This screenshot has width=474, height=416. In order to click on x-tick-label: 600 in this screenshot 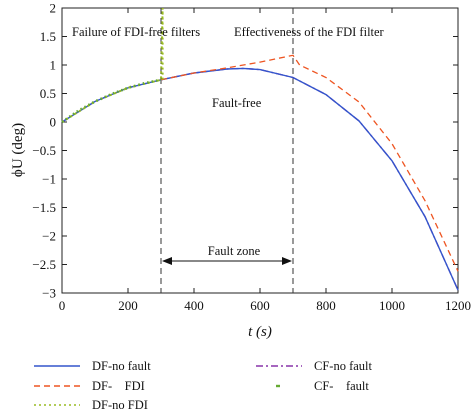, I will do `click(260, 305)`.